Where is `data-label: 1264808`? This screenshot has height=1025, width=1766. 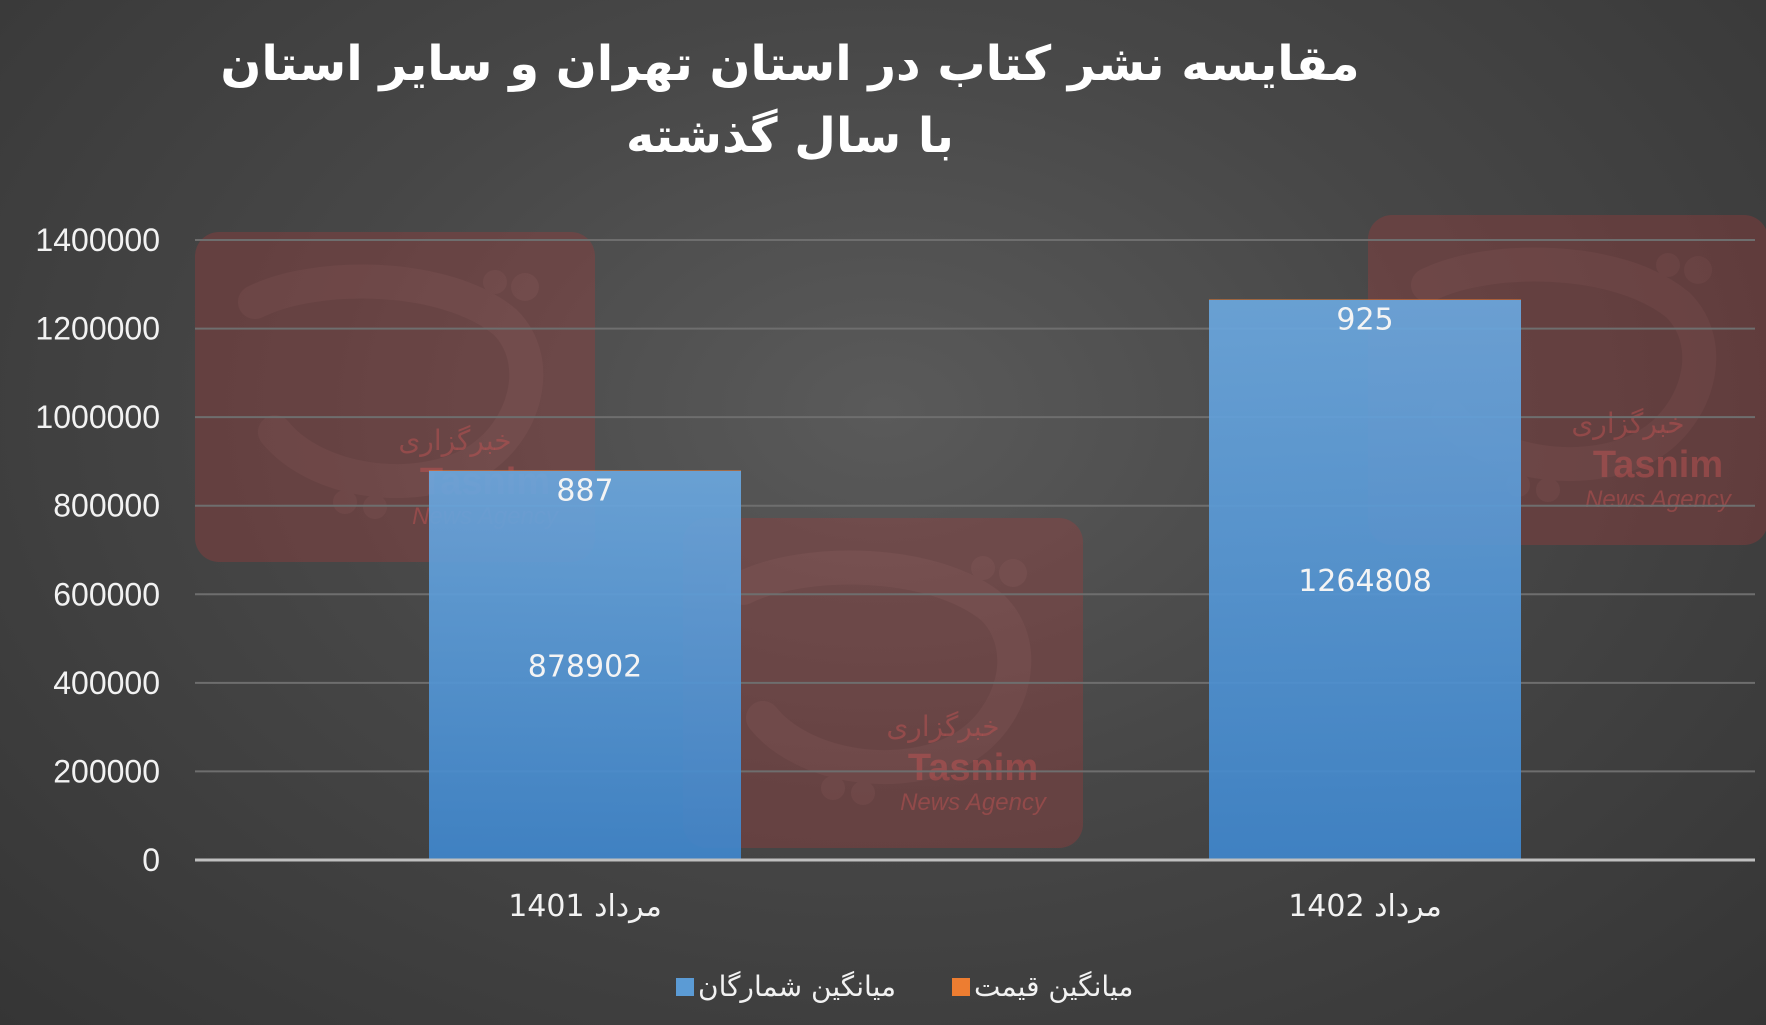 data-label: 1264808 is located at coordinates (1365, 581).